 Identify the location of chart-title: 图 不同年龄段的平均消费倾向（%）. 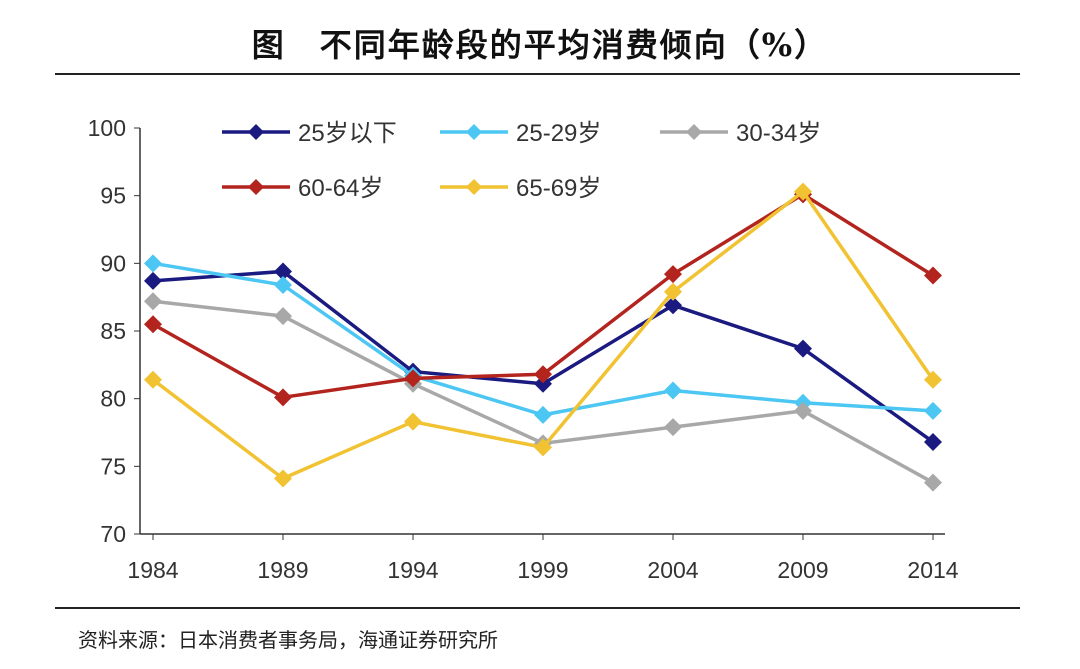
(540, 45).